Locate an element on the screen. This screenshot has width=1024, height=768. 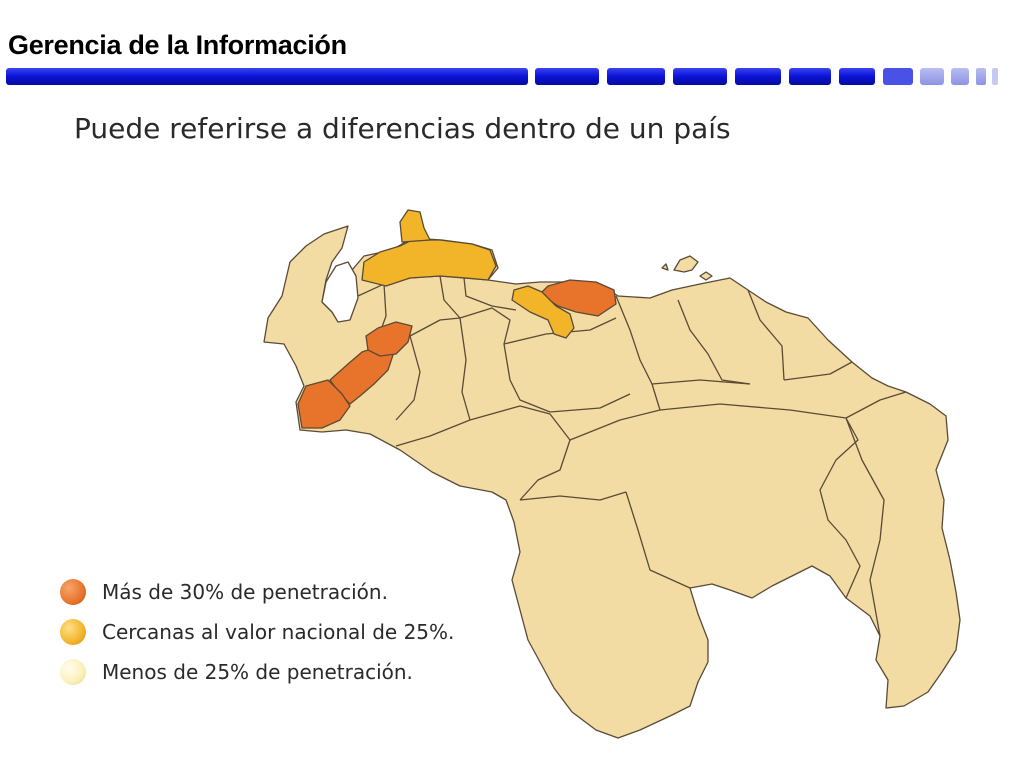
island-margarita is located at coordinates (686, 264).